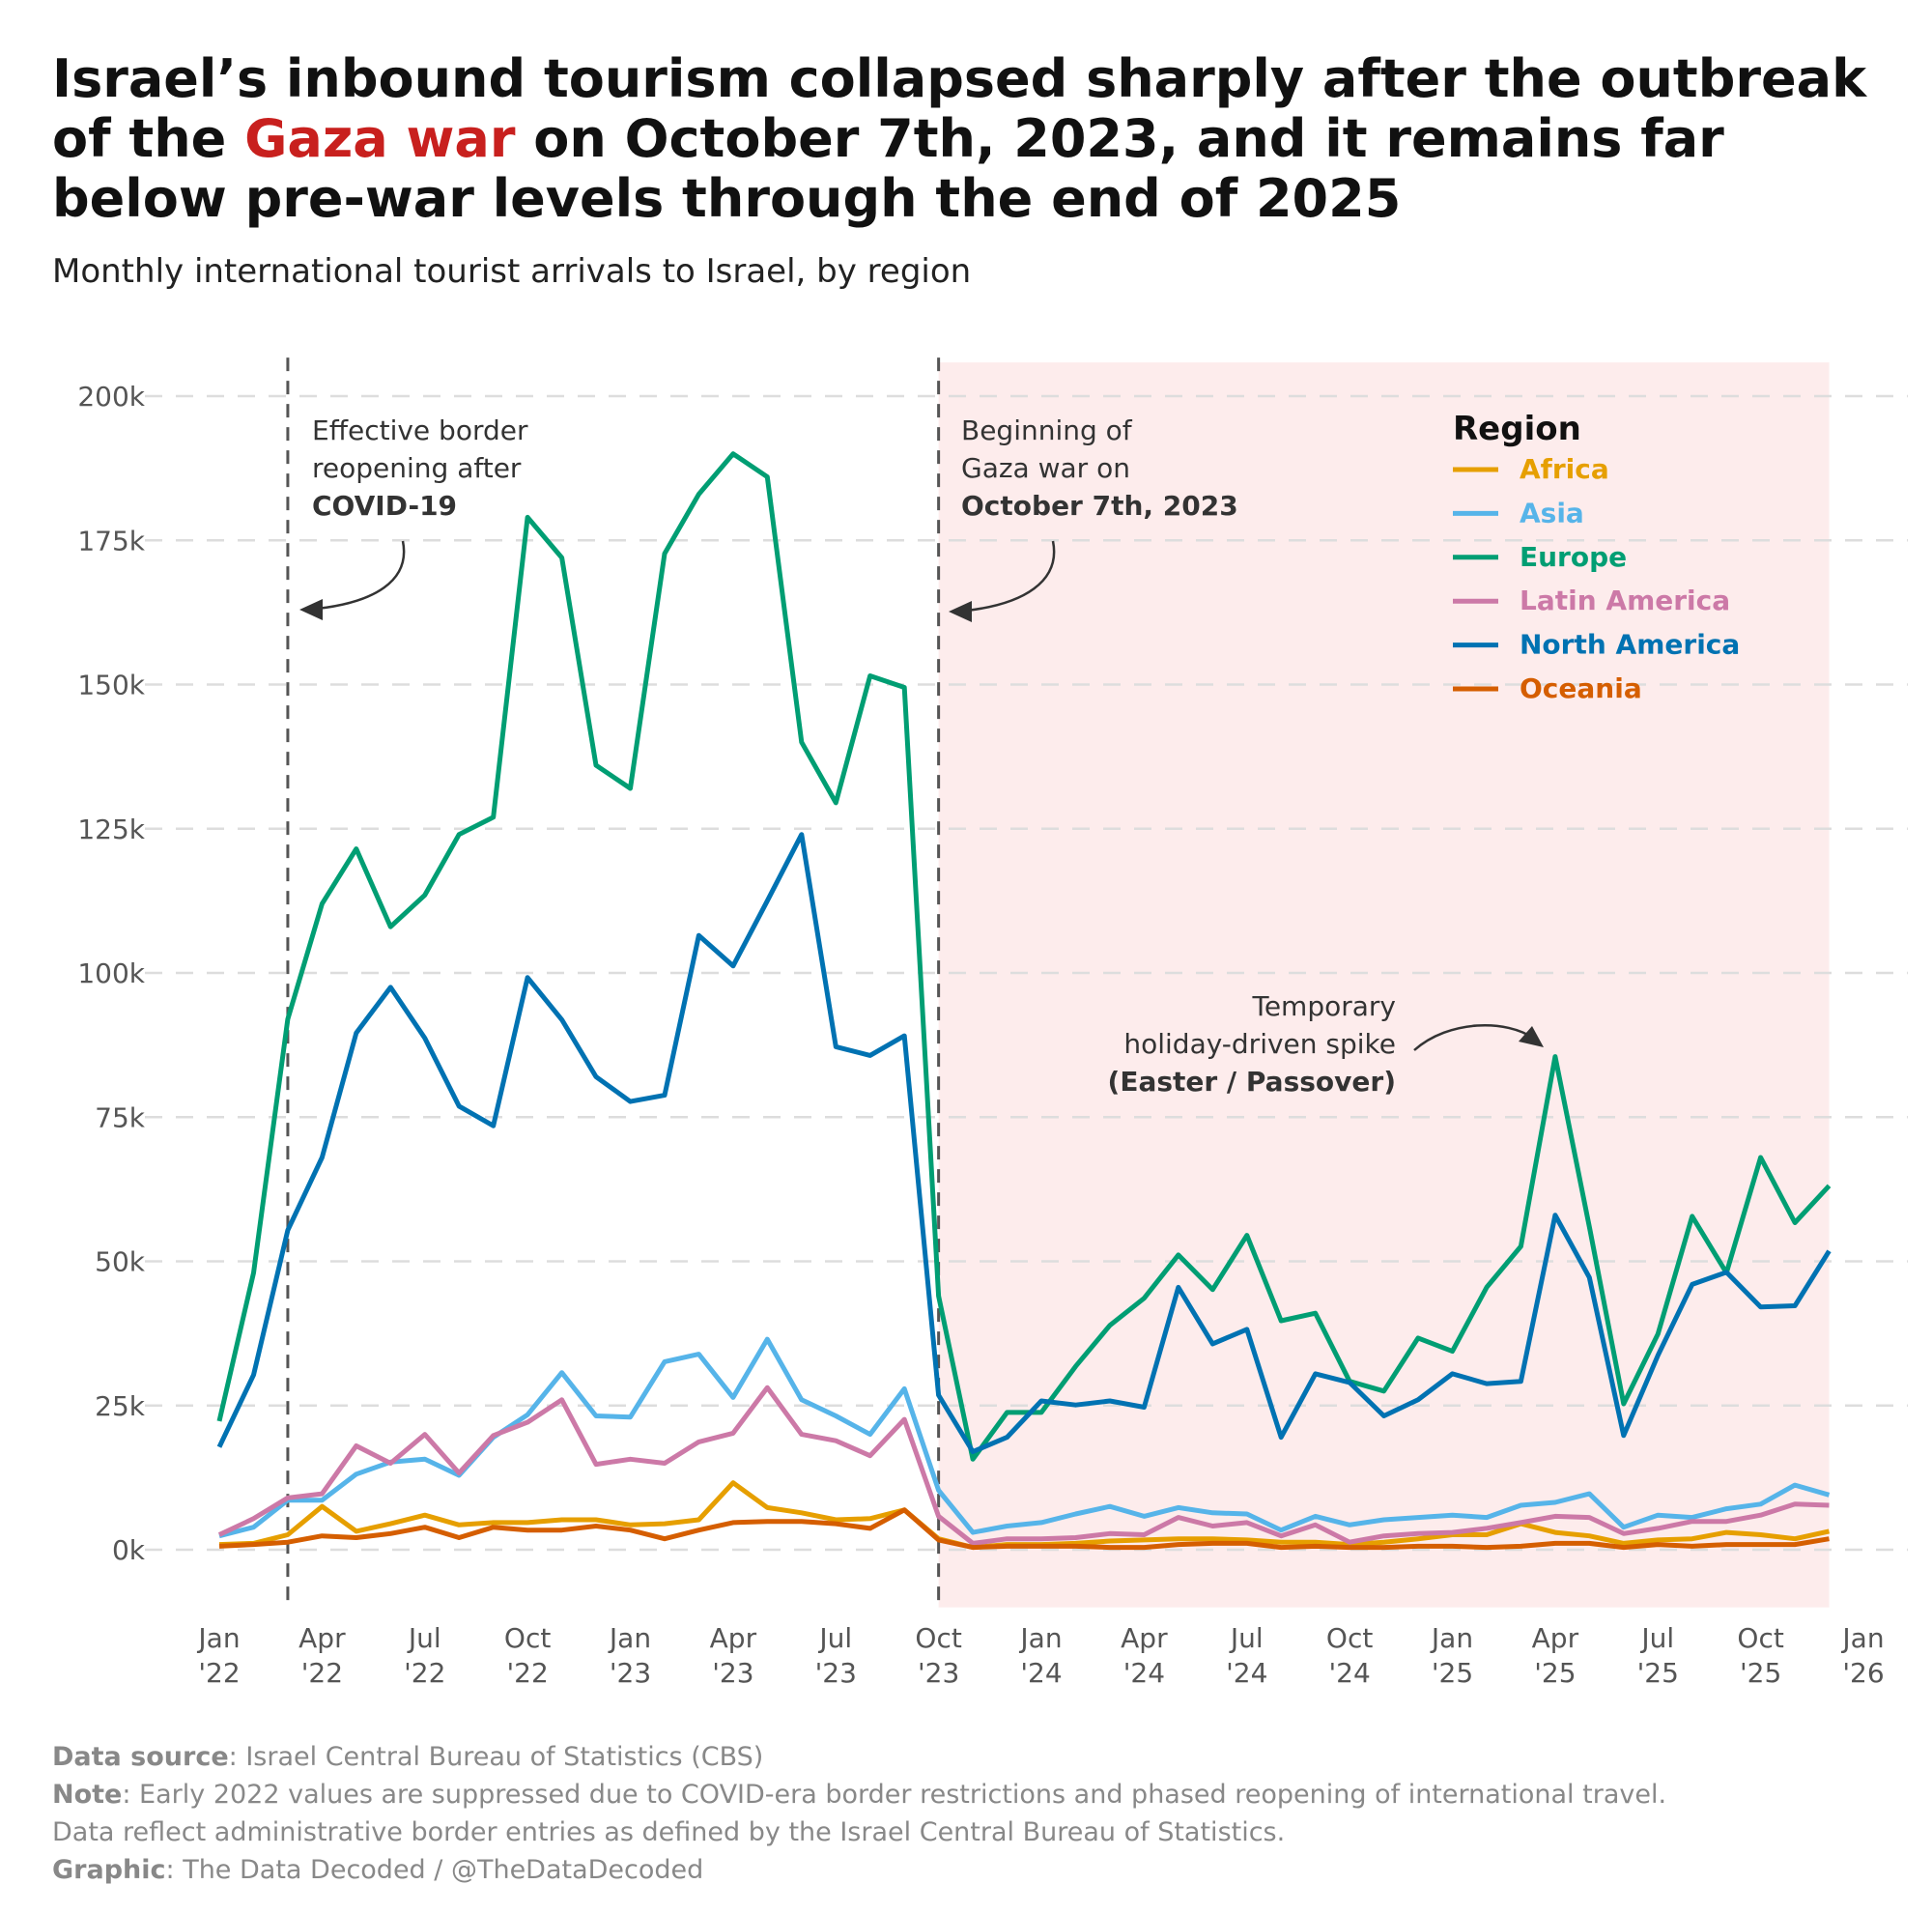 The width and height of the screenshot is (1932, 1913). I want to click on title-text: of the, so click(148, 138).